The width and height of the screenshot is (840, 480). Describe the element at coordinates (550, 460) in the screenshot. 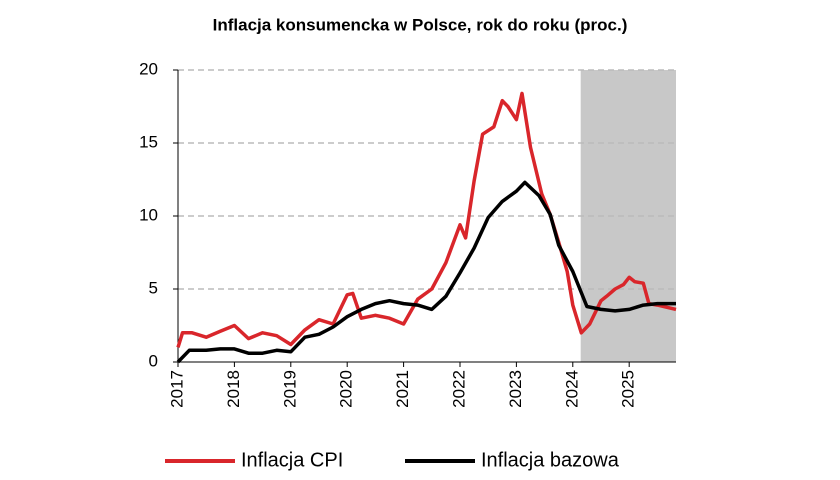

I see `legend-label: Inflacja bazowa` at that location.